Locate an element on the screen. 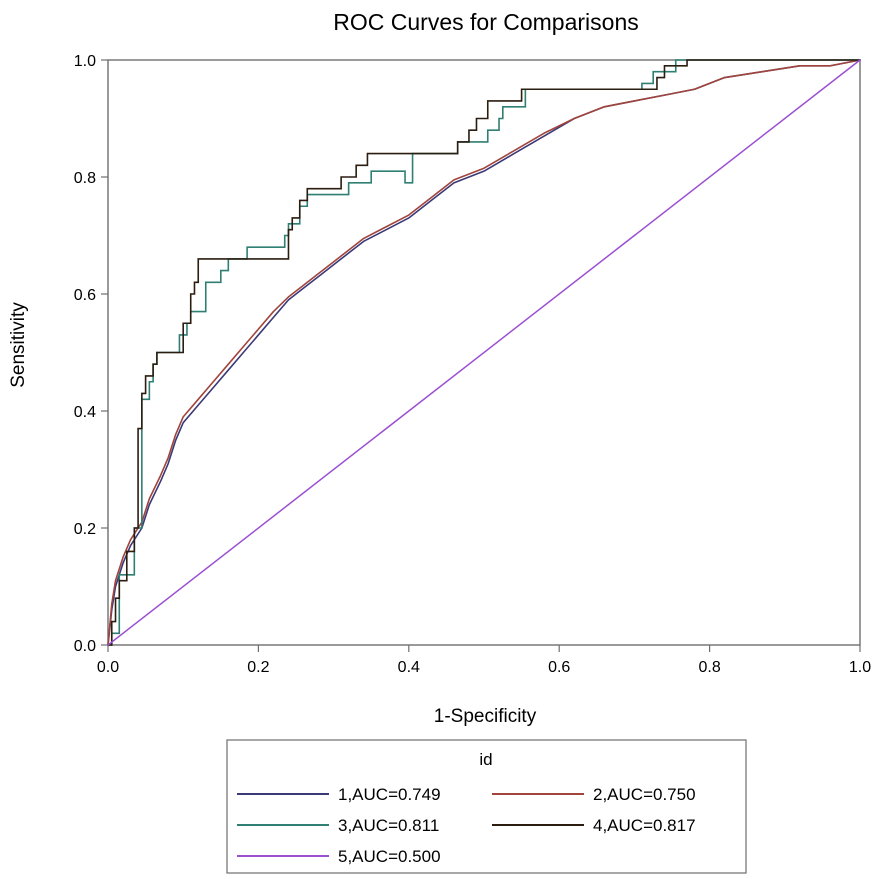  y-tick-label: 0.4 is located at coordinates (85, 412).